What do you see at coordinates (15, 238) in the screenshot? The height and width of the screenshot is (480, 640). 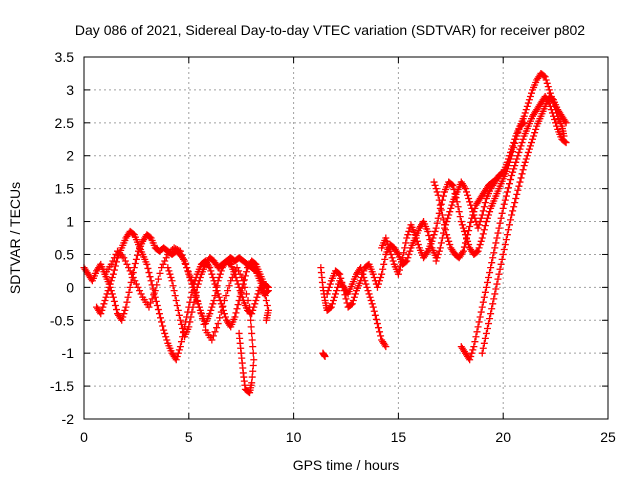 I see `y-axis-label: SDTVAR / TECUs` at bounding box center [15, 238].